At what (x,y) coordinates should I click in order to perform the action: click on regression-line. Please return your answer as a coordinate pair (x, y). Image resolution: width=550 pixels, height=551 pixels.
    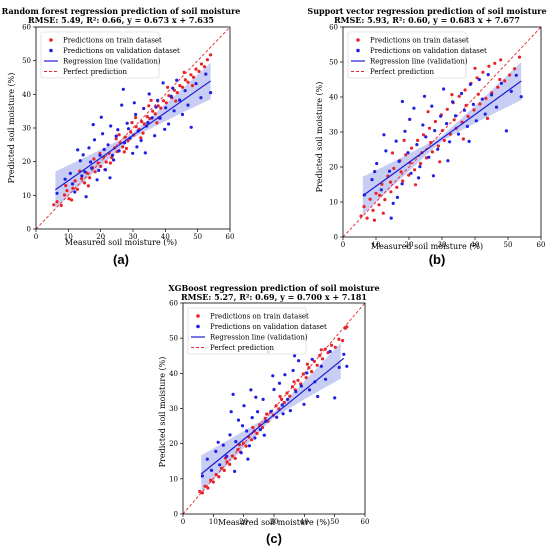
    Looking at the image, I should click on (442, 138).